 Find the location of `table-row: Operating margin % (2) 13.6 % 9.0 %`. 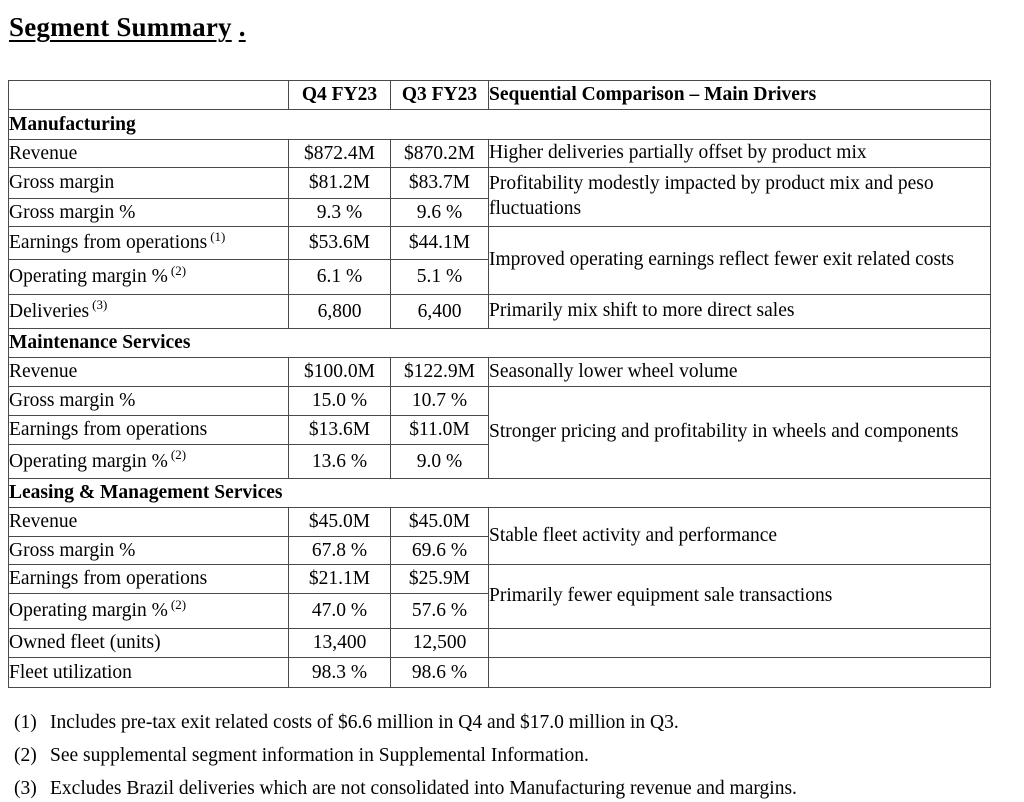

table-row: Operating margin % (2) 13.6 % 9.0 % is located at coordinates (499, 461).